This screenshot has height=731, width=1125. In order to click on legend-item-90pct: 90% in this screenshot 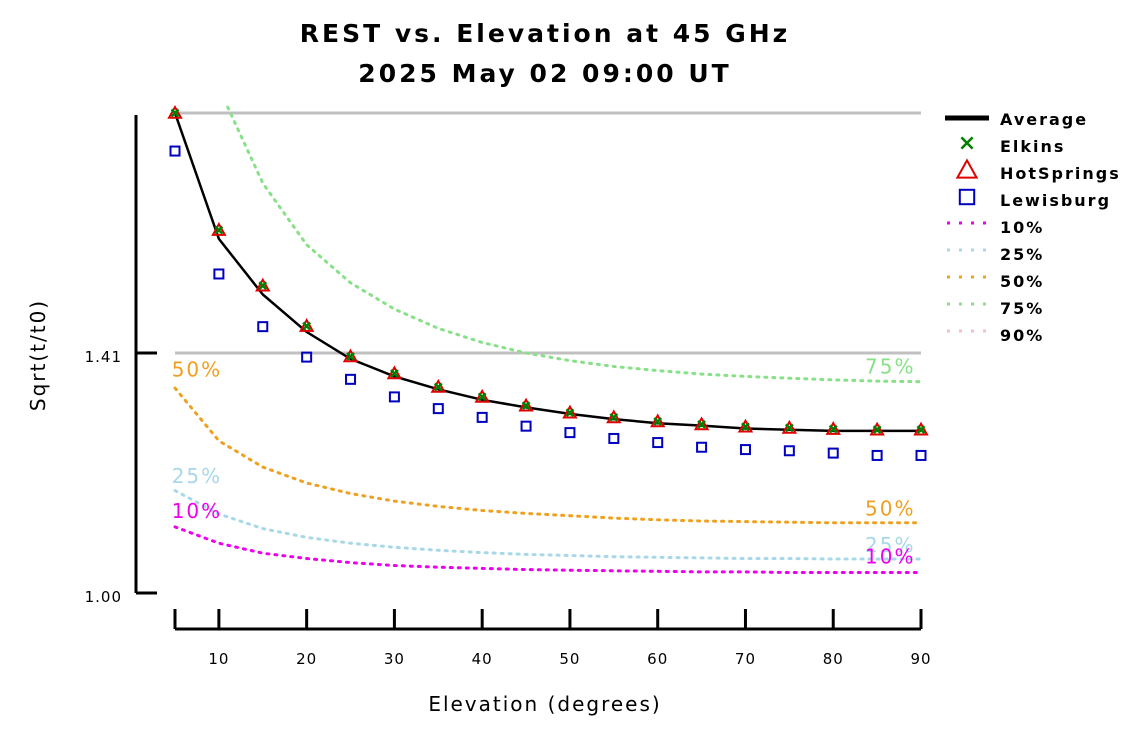, I will do `click(995, 335)`.